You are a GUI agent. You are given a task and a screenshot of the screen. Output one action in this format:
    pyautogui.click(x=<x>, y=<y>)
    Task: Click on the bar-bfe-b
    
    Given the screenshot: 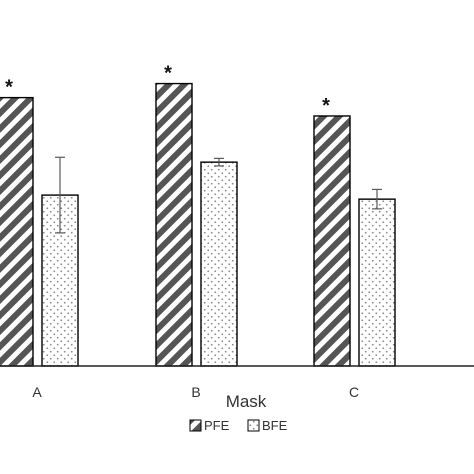 What is the action you would take?
    pyautogui.click(x=219, y=264)
    